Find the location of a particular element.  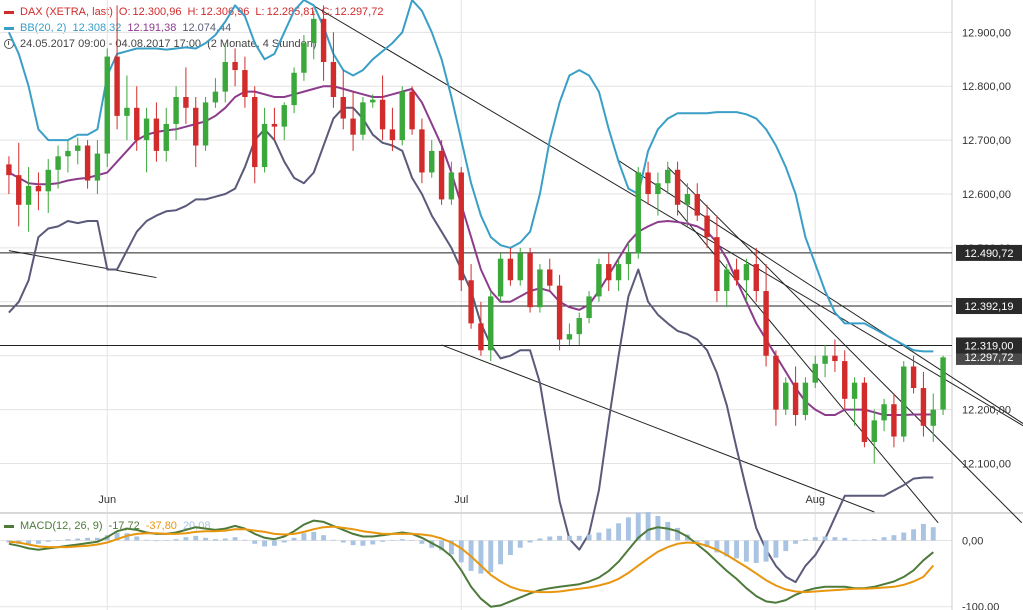

price-tick-label: 12.700,00 is located at coordinates (986, 141).